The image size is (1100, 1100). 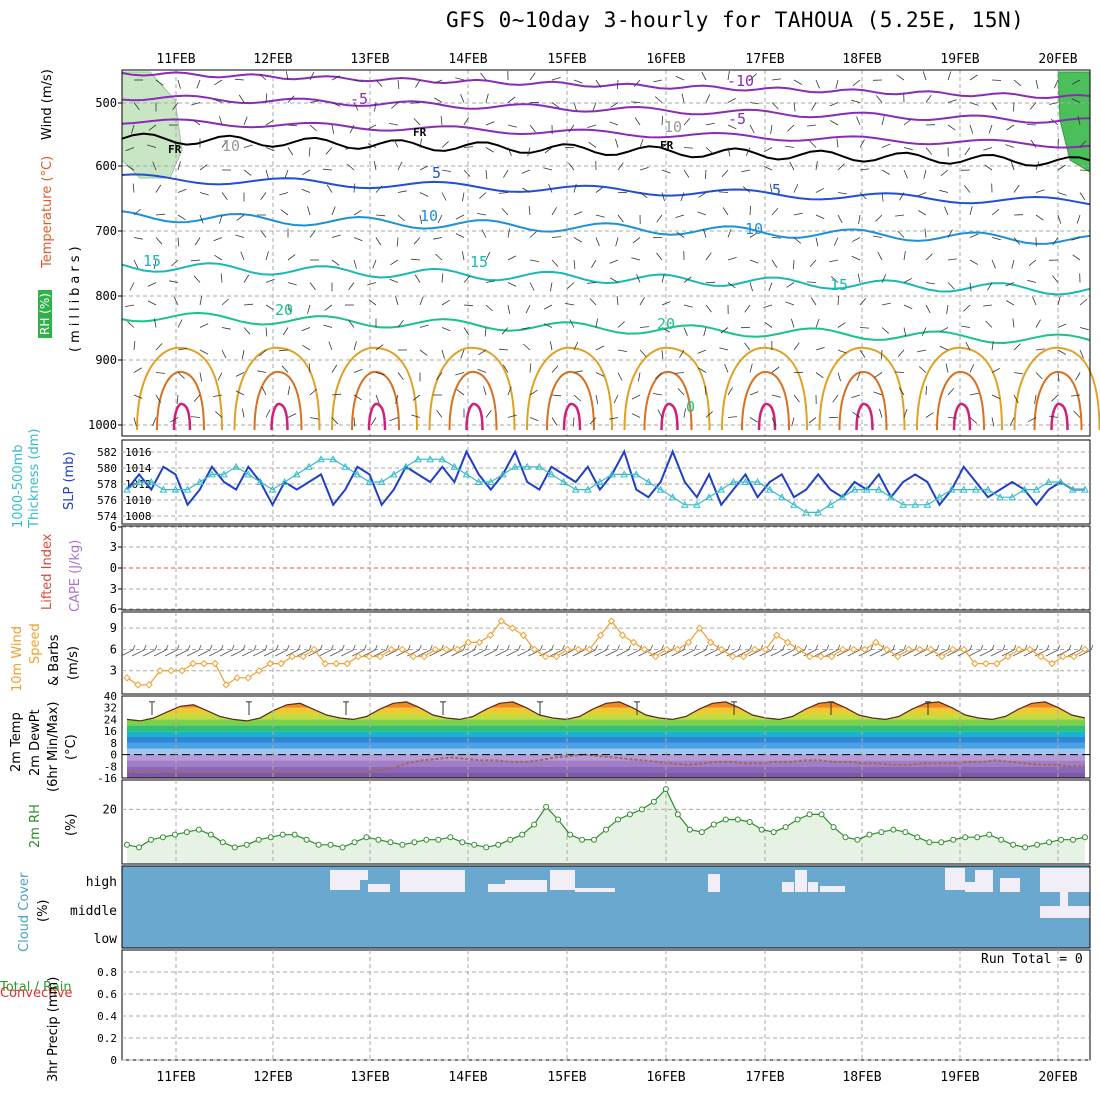 What do you see at coordinates (863, 400) in the screenshot?
I see `warm-contour-inner` at bounding box center [863, 400].